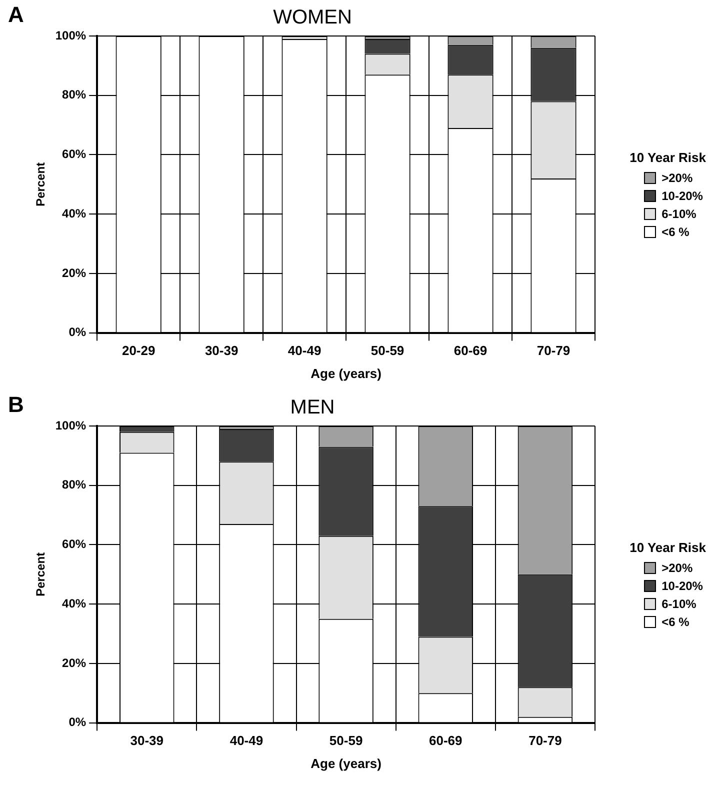  I want to click on chart-title: MEN, so click(312, 407).